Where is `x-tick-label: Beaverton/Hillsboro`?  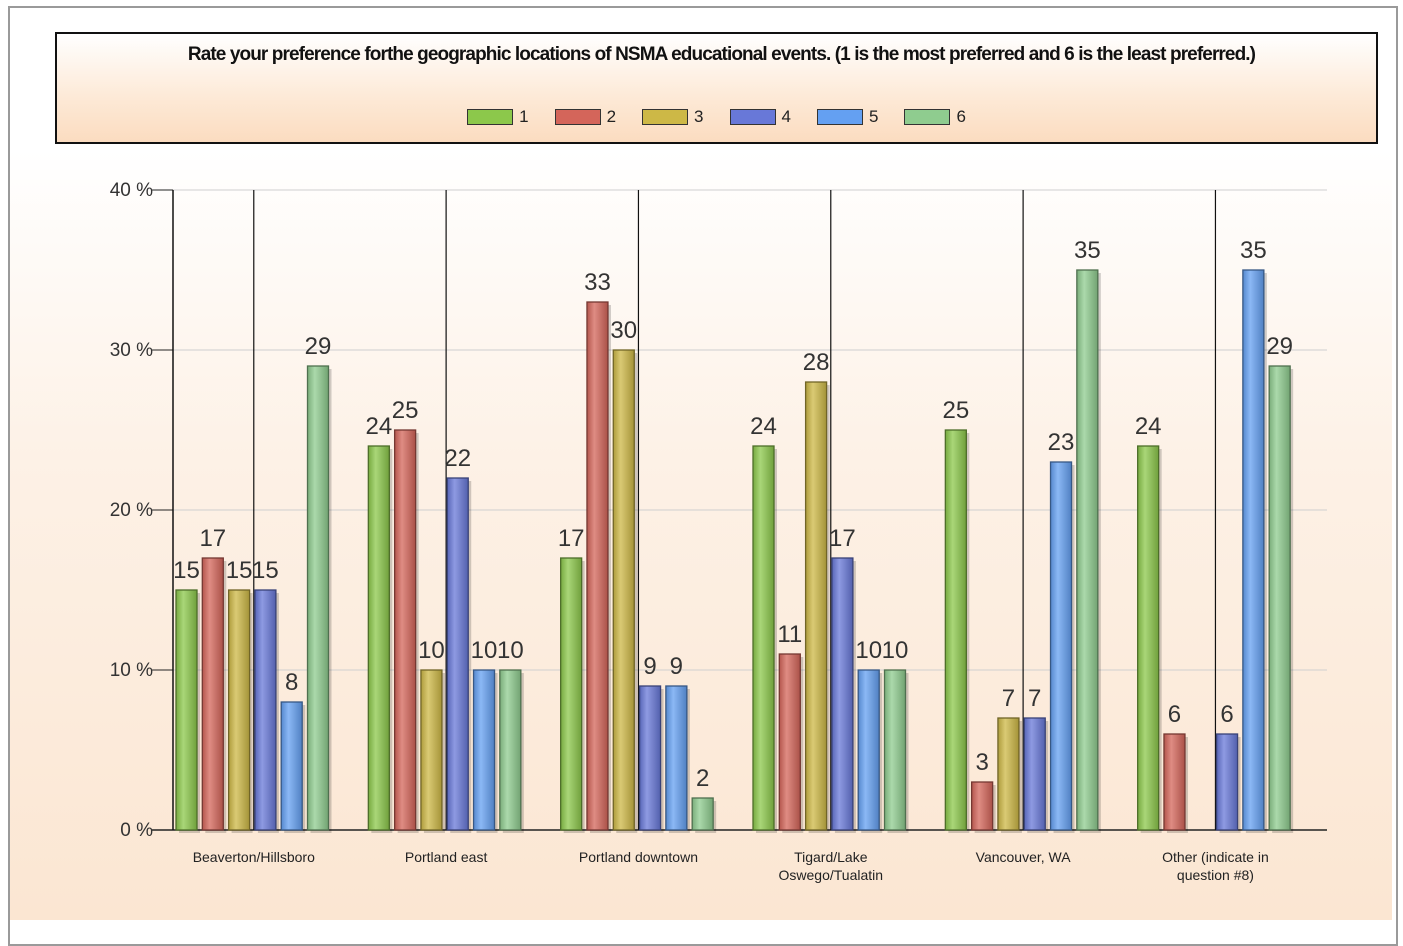
x-tick-label: Beaverton/Hillsboro is located at coordinates (254, 857).